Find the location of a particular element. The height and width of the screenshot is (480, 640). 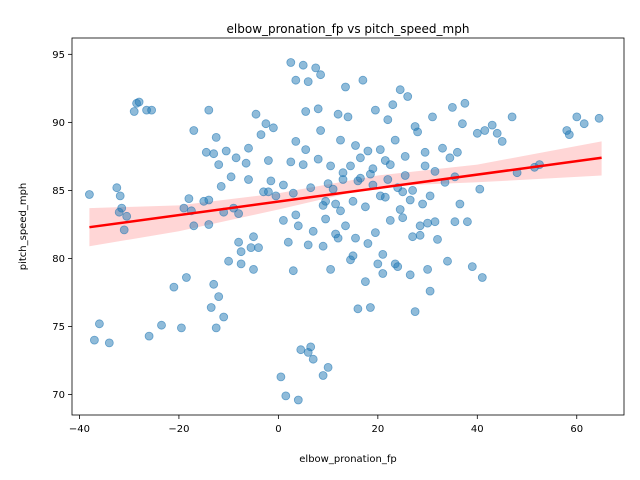

y-tick-label: 80 is located at coordinates (58, 259).